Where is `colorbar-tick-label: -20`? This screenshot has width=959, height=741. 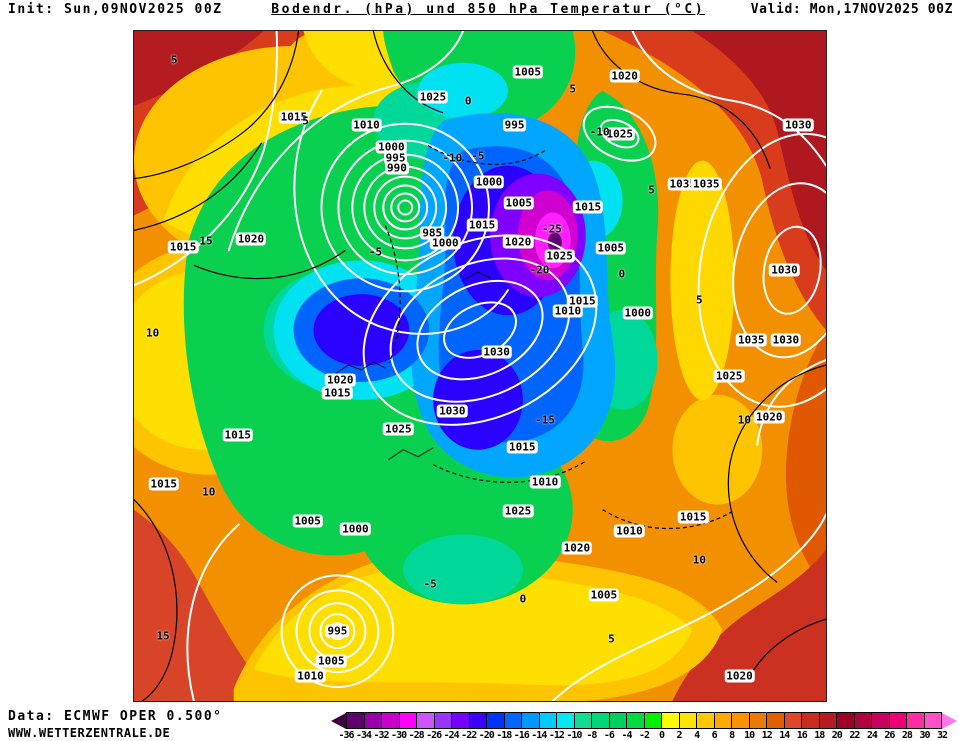
colorbar-tick-label: -20 is located at coordinates (486, 735).